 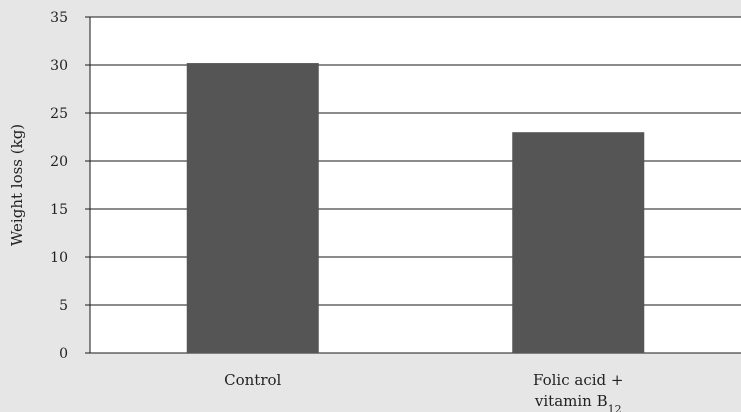 What do you see at coordinates (578, 380) in the screenshot?
I see `x-tick-label: Folic acid +` at bounding box center [578, 380].